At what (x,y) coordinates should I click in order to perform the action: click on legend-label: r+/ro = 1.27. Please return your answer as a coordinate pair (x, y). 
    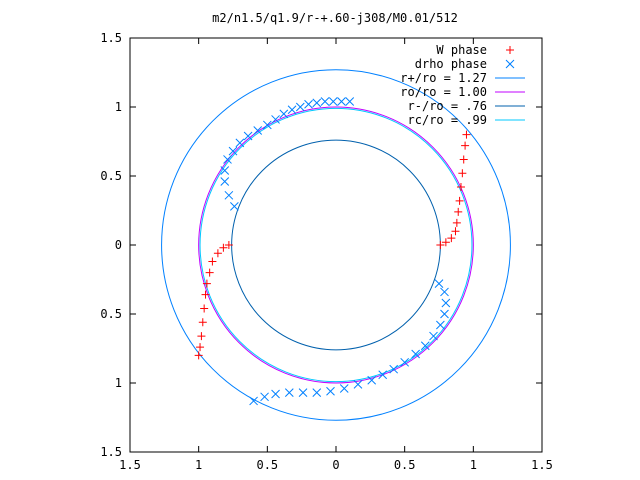
    Looking at the image, I should click on (443, 78).